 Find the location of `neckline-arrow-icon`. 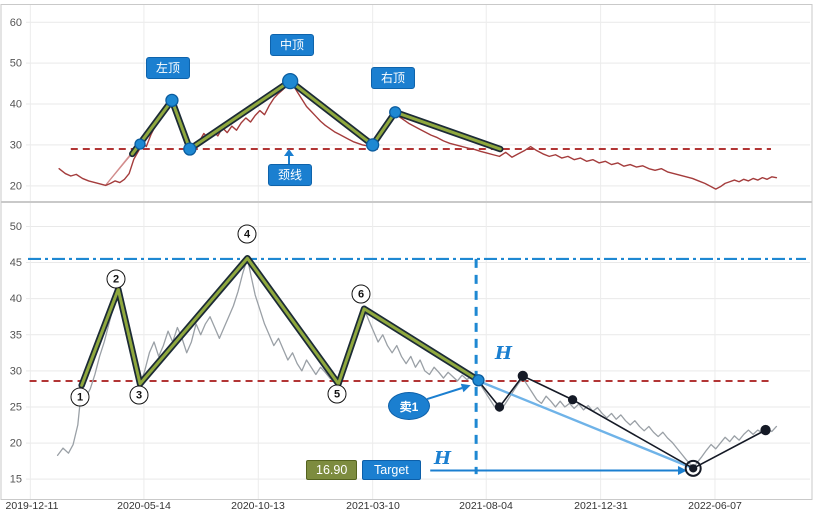

neckline-arrow-icon is located at coordinates (289, 152).